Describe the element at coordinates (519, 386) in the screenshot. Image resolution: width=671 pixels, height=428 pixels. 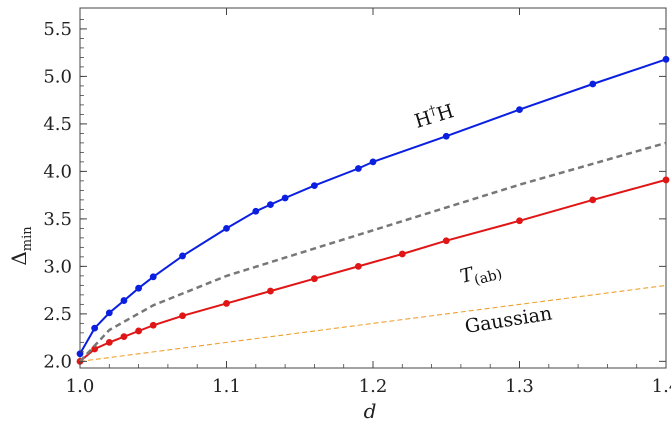
I see `x-tick-label: 1.3` at that location.